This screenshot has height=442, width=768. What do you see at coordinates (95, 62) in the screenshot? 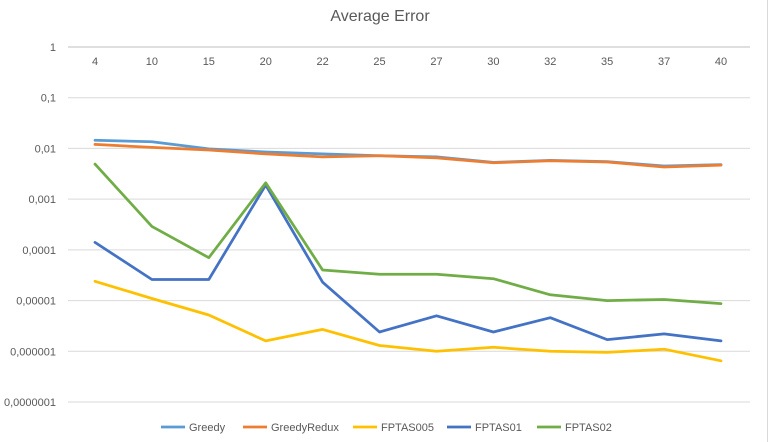
I see `x-tick-label: 4` at bounding box center [95, 62].